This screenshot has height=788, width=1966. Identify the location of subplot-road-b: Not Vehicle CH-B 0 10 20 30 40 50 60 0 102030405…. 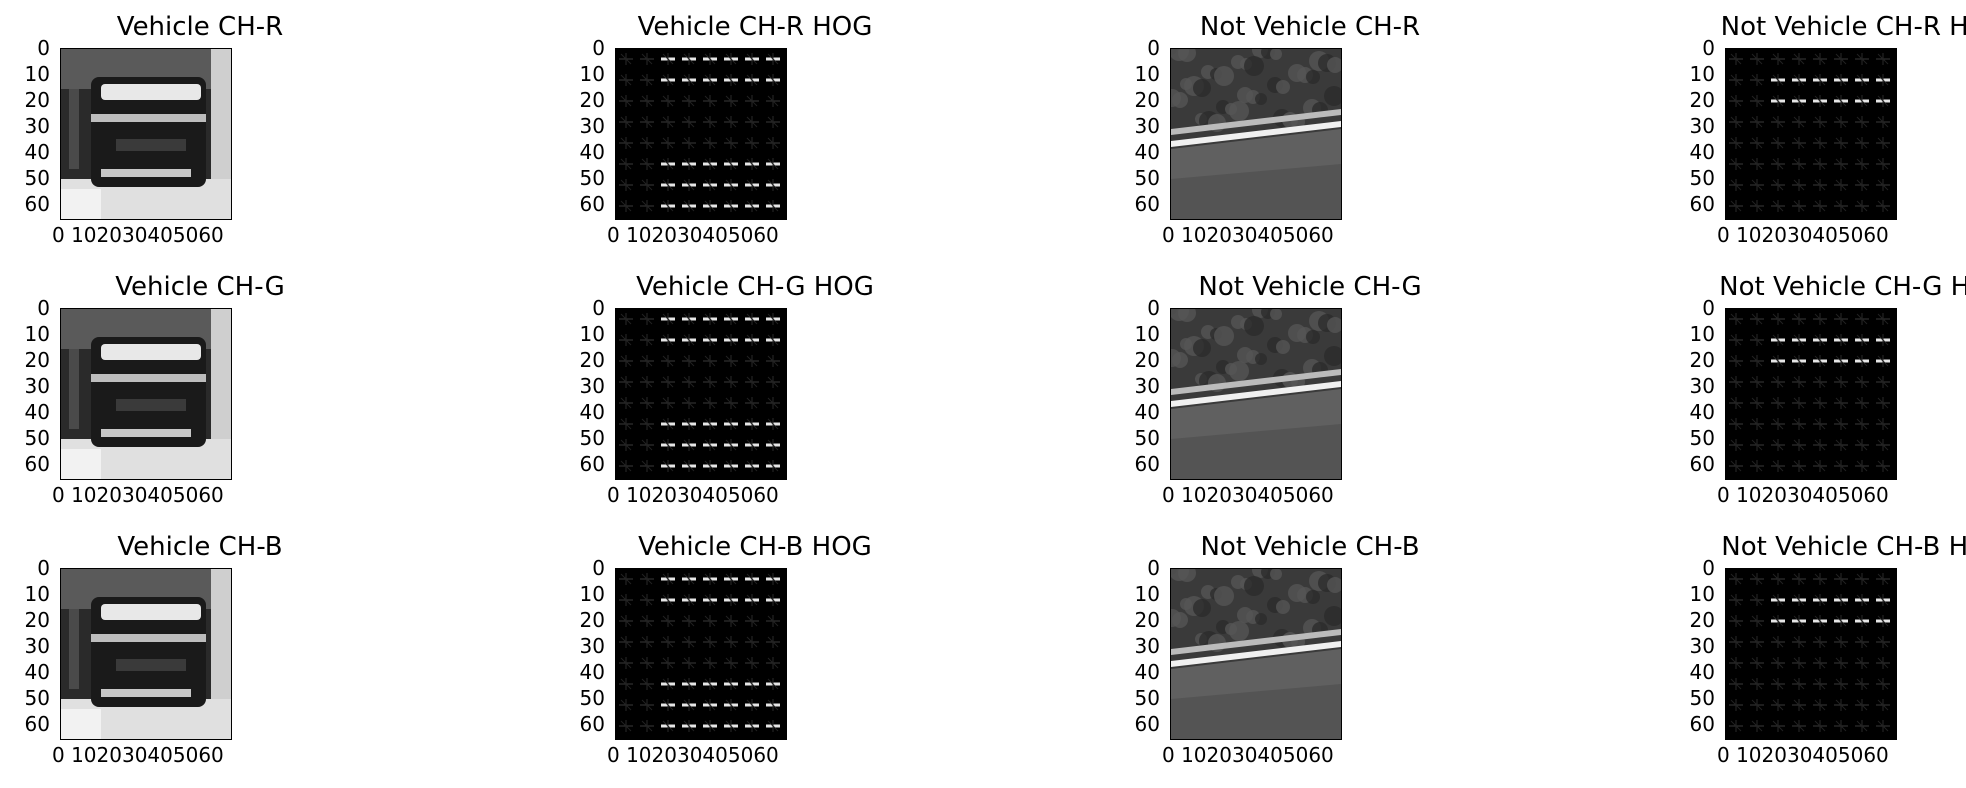
(1310, 655).